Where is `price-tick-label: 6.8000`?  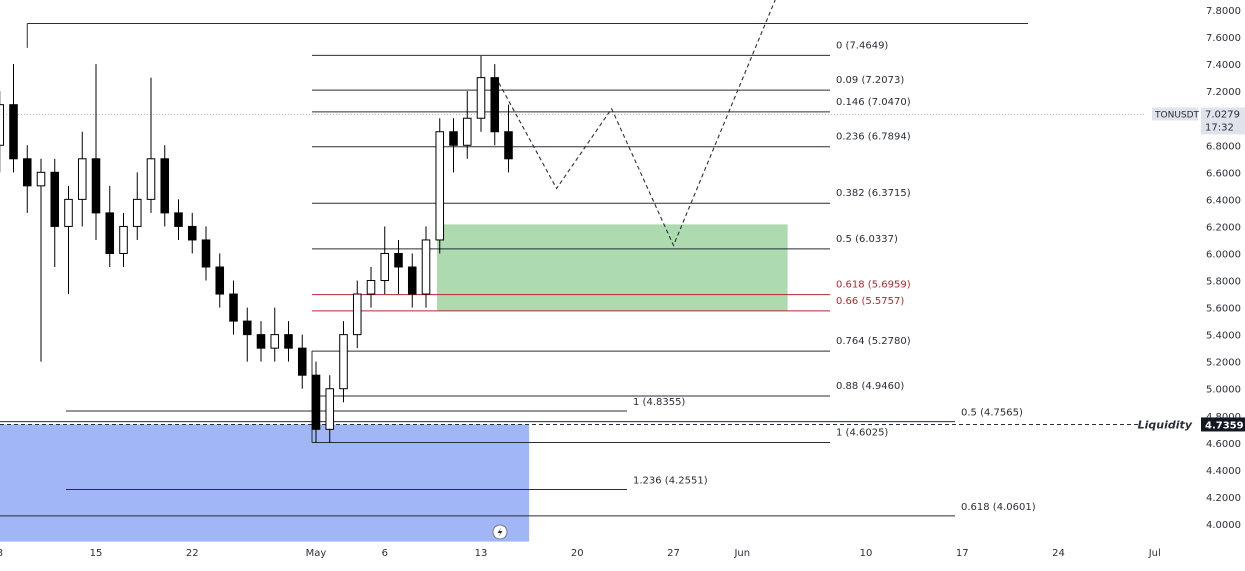
price-tick-label: 6.8000 is located at coordinates (1223, 146).